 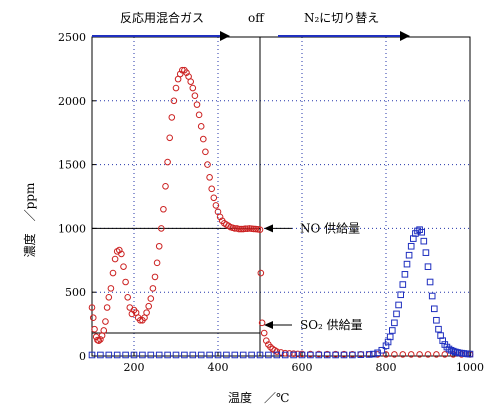 What do you see at coordinates (29, 219) in the screenshot?
I see `y-axis-label: 濃度 ／ppm` at bounding box center [29, 219].